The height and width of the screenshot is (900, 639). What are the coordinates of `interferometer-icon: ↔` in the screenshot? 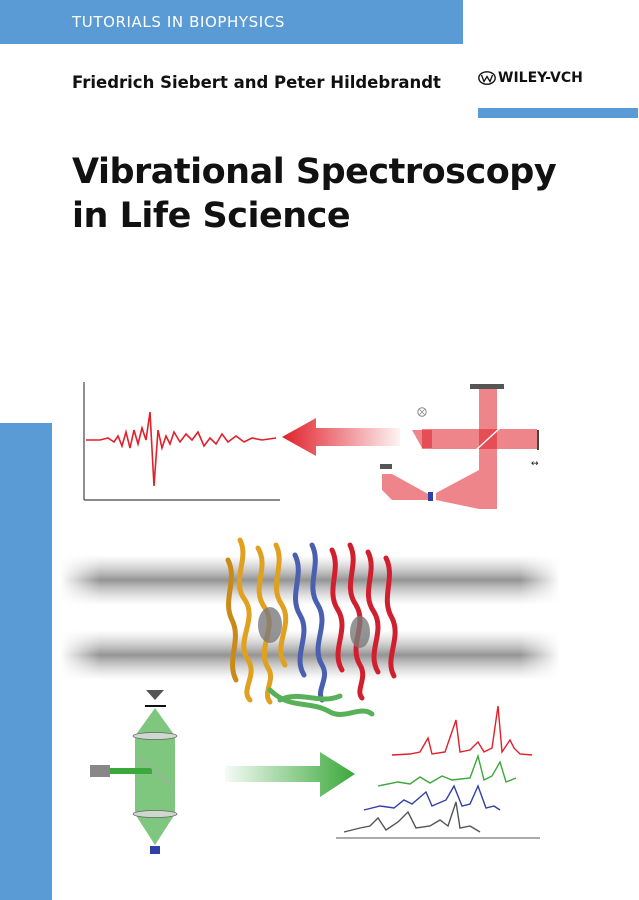 It's located at (459, 446).